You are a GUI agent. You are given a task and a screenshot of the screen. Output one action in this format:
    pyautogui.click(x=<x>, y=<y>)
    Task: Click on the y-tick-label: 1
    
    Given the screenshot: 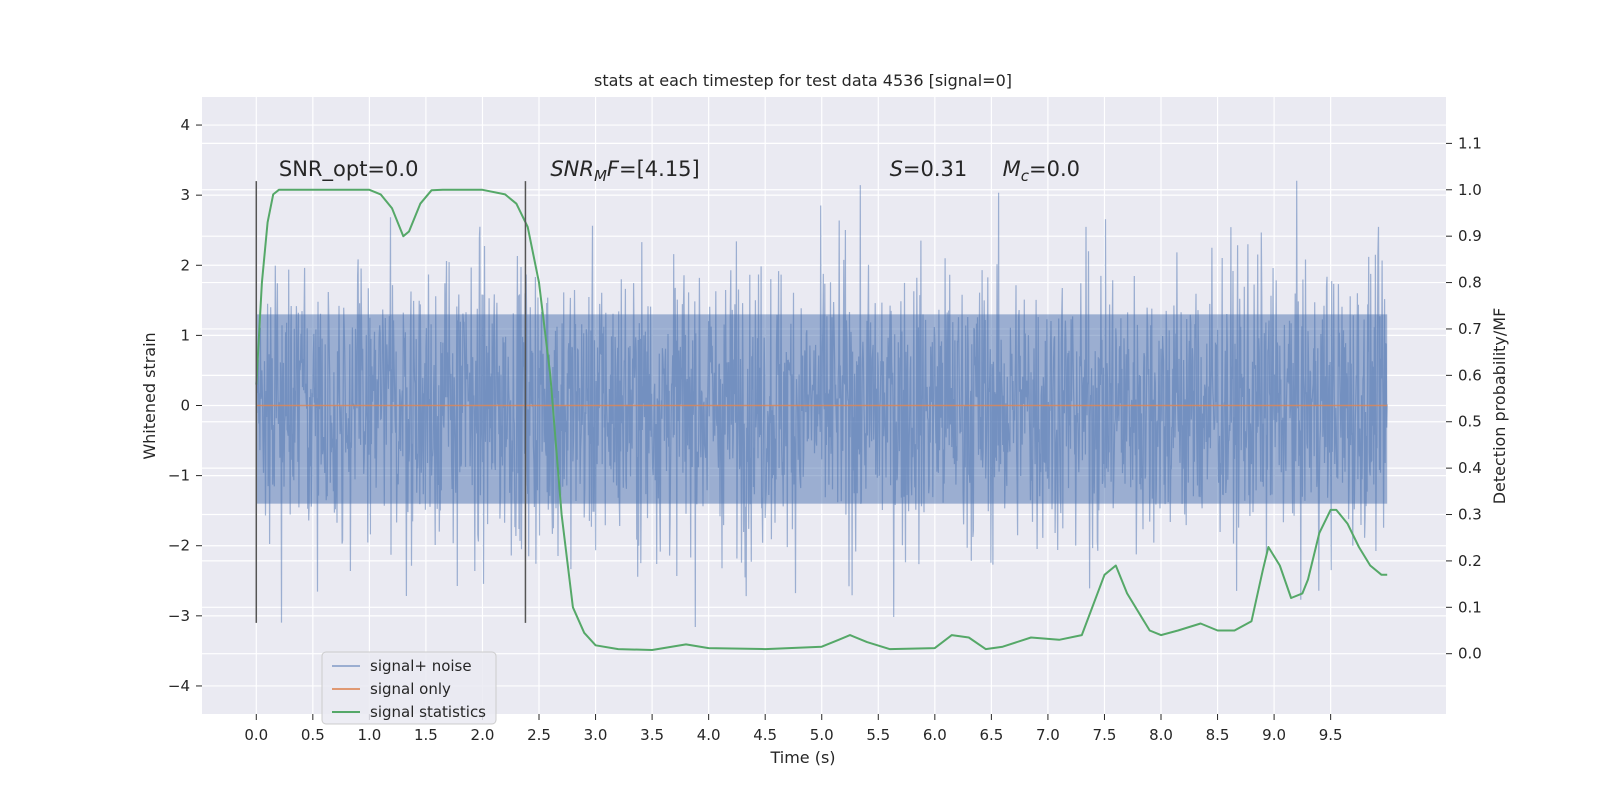 What is the action you would take?
    pyautogui.click(x=185, y=335)
    